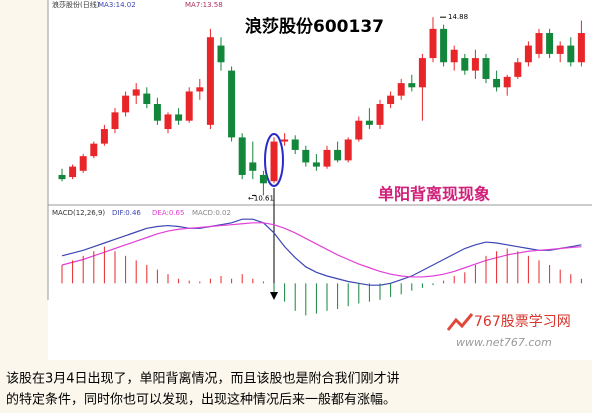  What do you see at coordinates (201, 400) in the screenshot?
I see `caption-line: 的特定条件，同时你也可以发现，出现这种情况后来一般都有涨幅。` at bounding box center [201, 400].